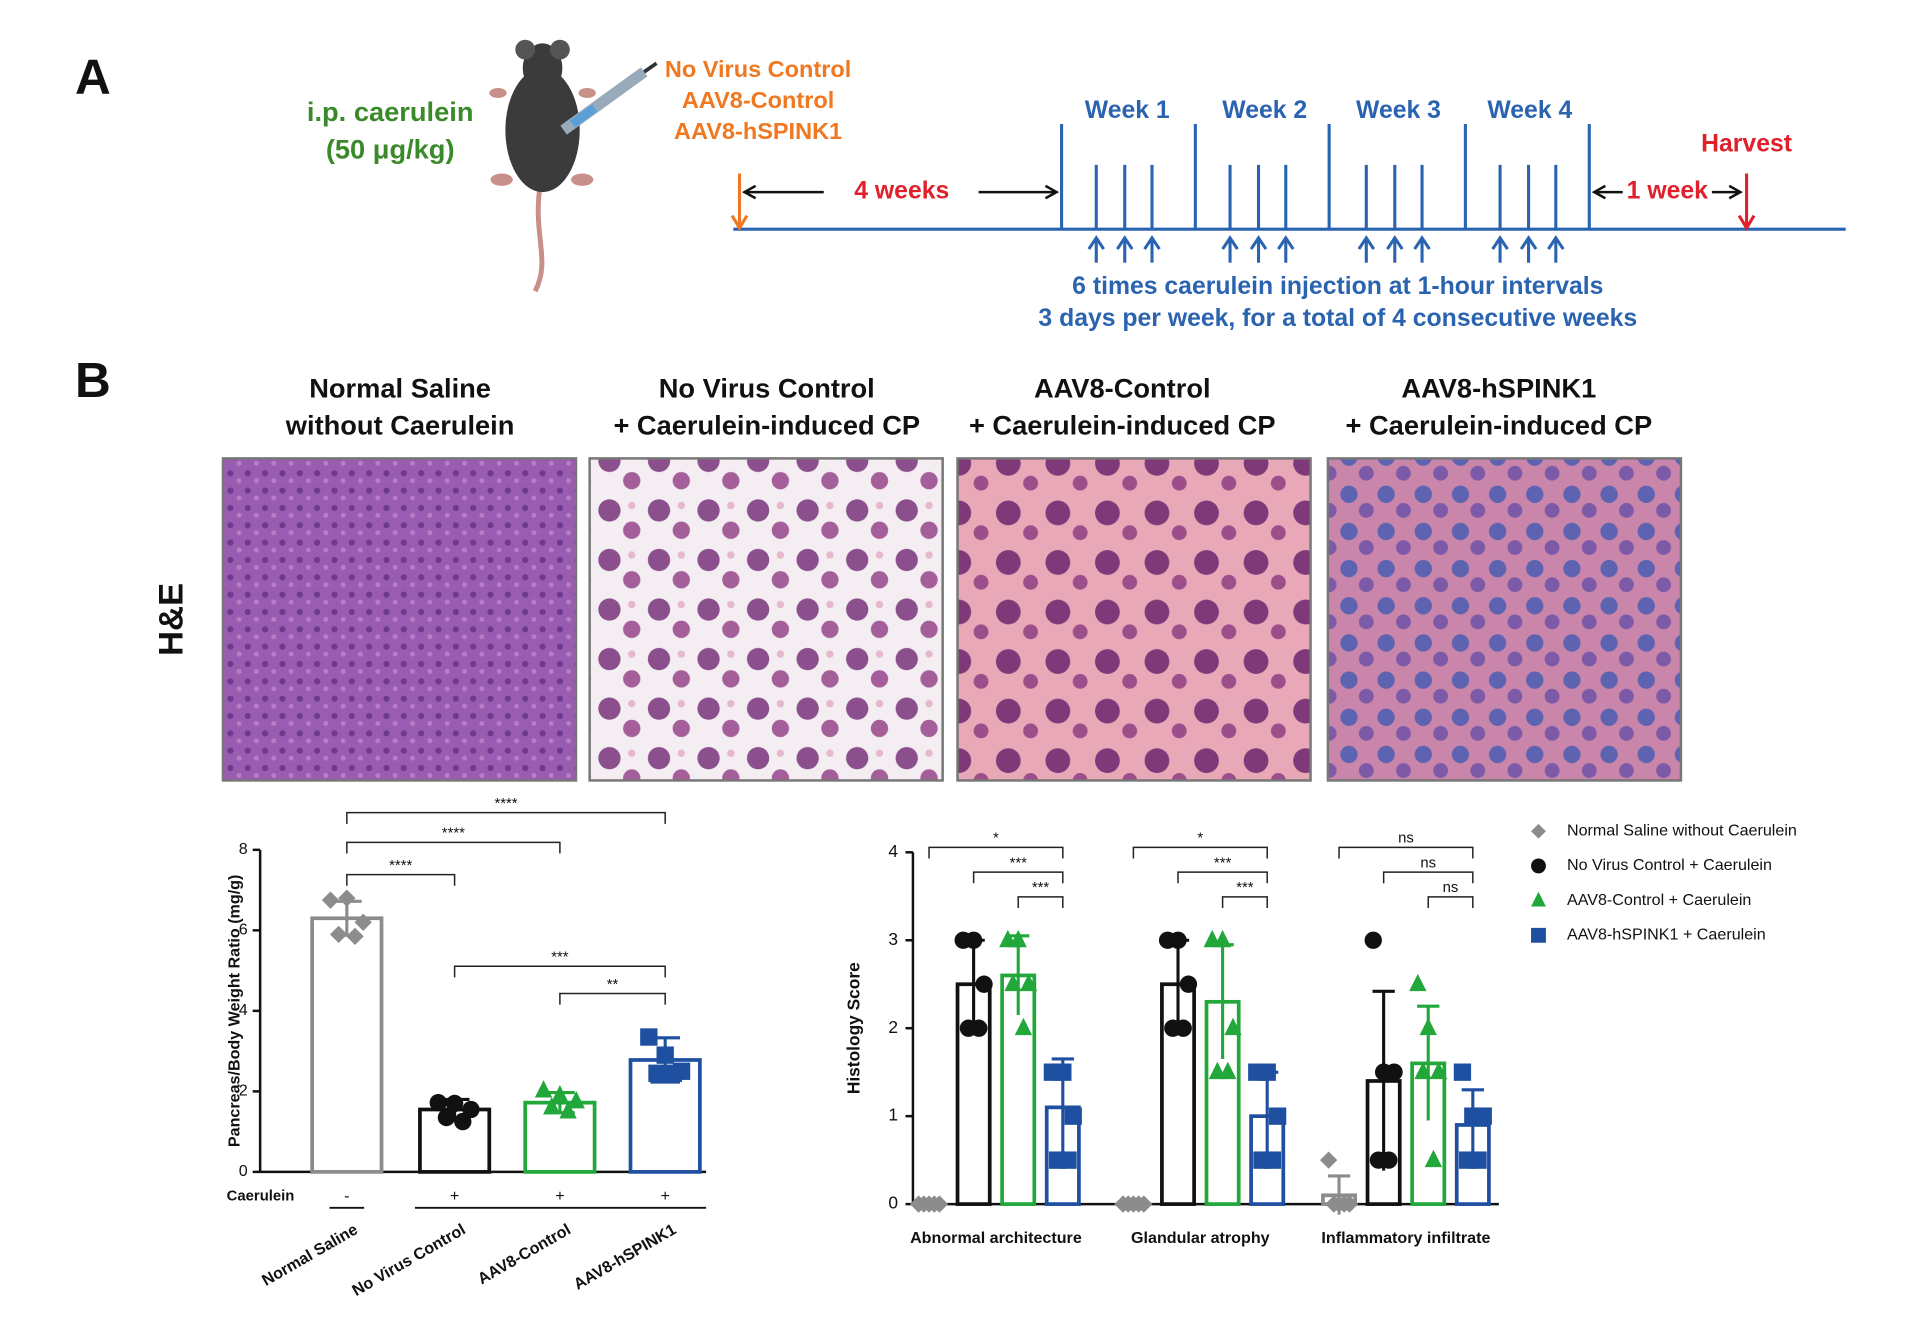 This screenshot has width=1920, height=1333. I want to click on y-axis-title: Histology Score, so click(853, 1028).